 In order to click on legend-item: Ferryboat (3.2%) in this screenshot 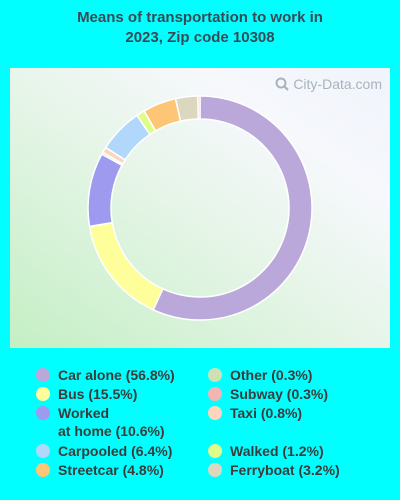, I will do `click(274, 470)`.